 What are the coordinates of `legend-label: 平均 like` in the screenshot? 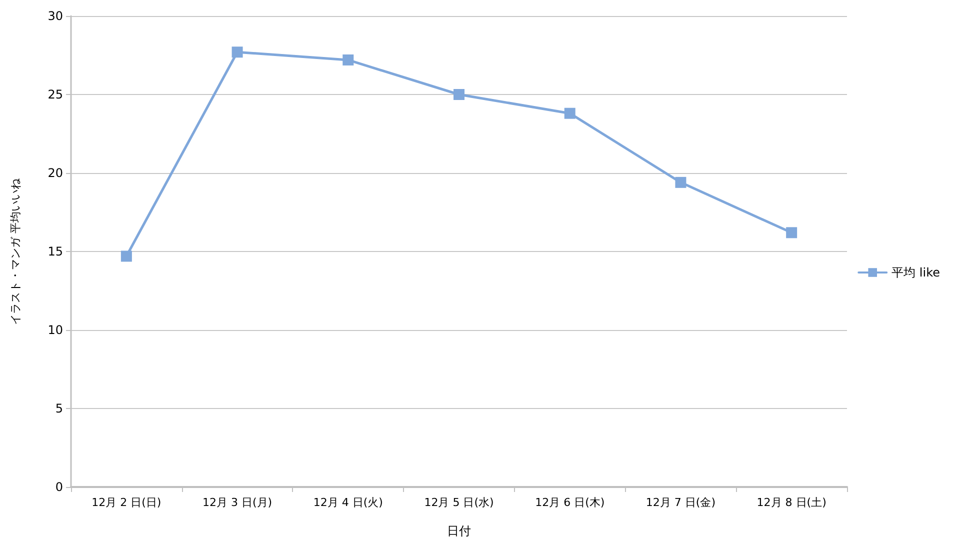 It's located at (916, 273).